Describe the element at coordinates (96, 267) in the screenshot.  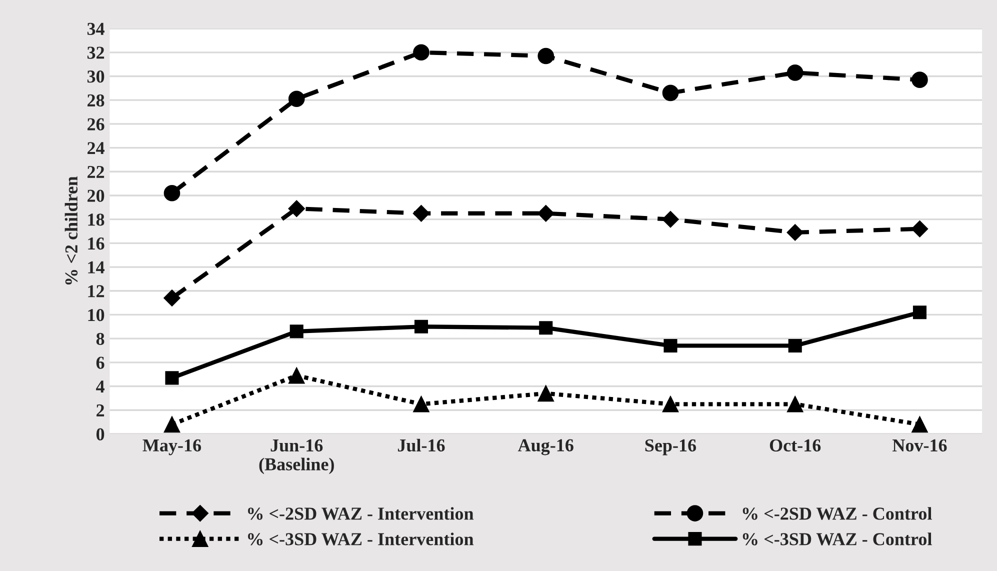
I see `y-tick-label: 14` at that location.